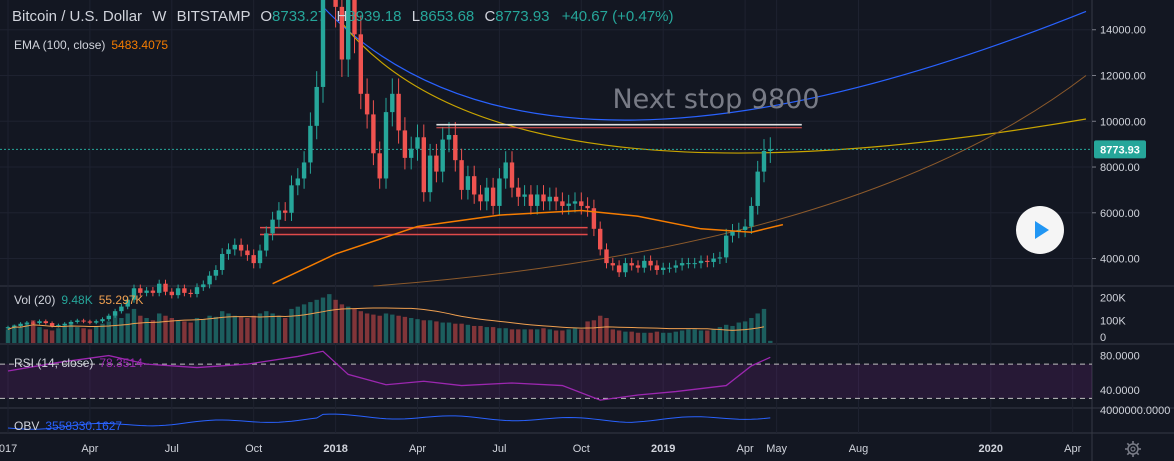  I want to click on support-zone, so click(424, 231).